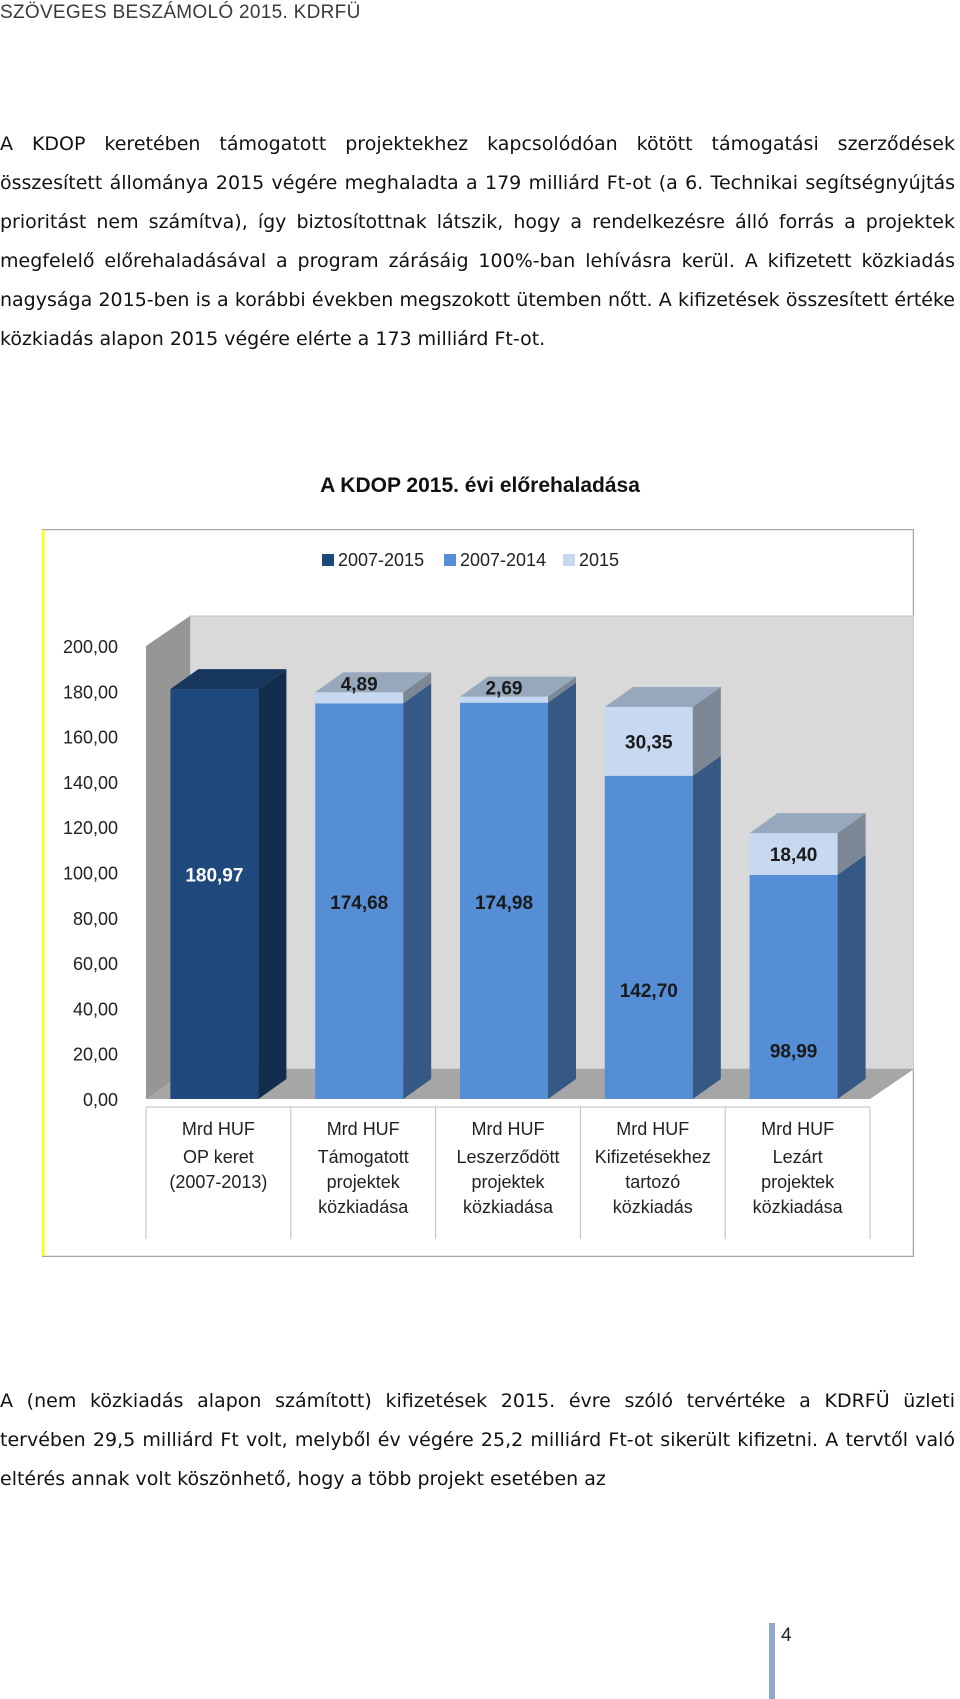 The image size is (960, 1699). Describe the element at coordinates (480, 485) in the screenshot. I see `chart-title: A KDOP 2015. évi előrehaladása` at that location.